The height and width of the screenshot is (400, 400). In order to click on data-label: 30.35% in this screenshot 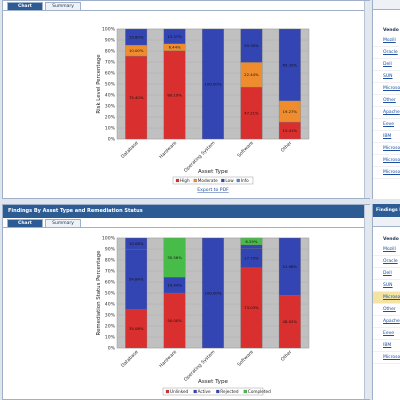, I will do `click(251, 45)`.